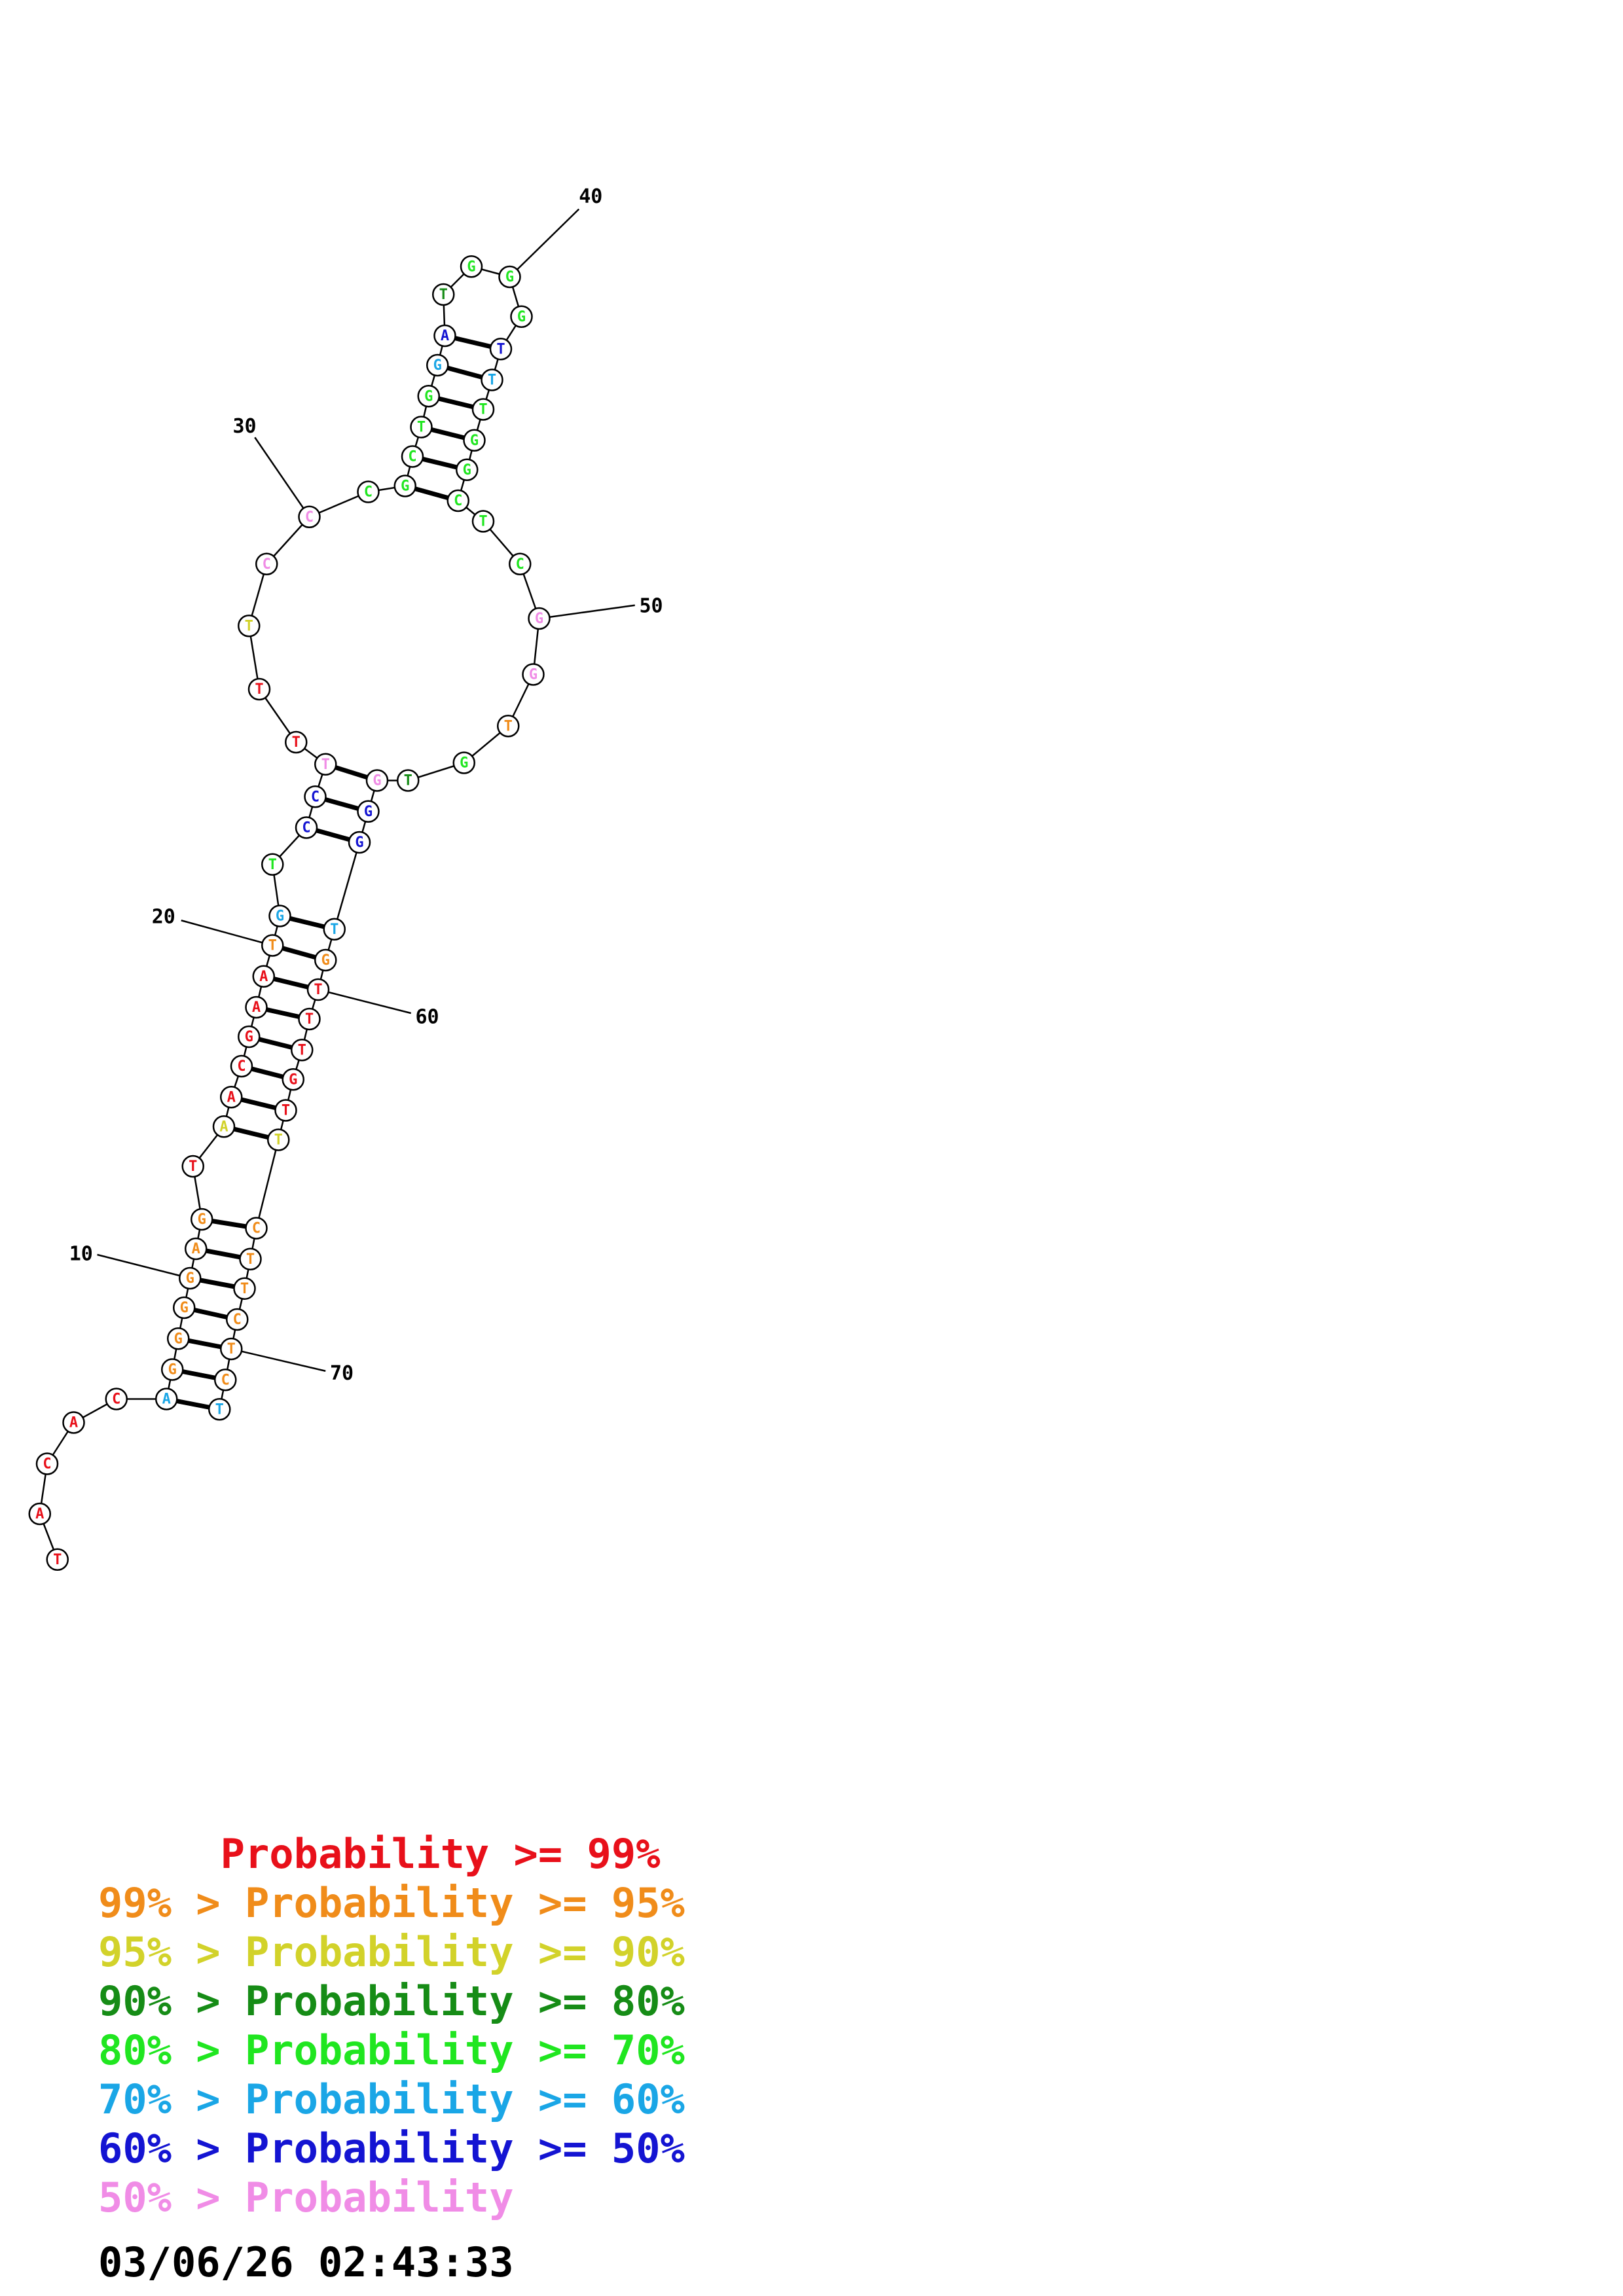 The width and height of the screenshot is (1623, 2296). I want to click on tick-line, so click(144, 1266).